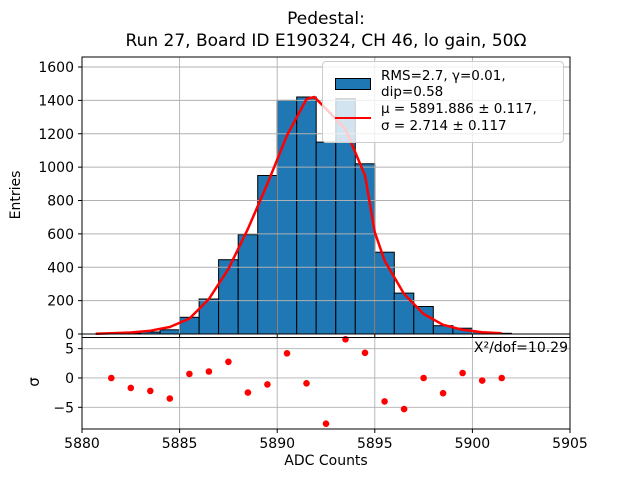  I want to click on x-tick-label: 5900, so click(473, 444).